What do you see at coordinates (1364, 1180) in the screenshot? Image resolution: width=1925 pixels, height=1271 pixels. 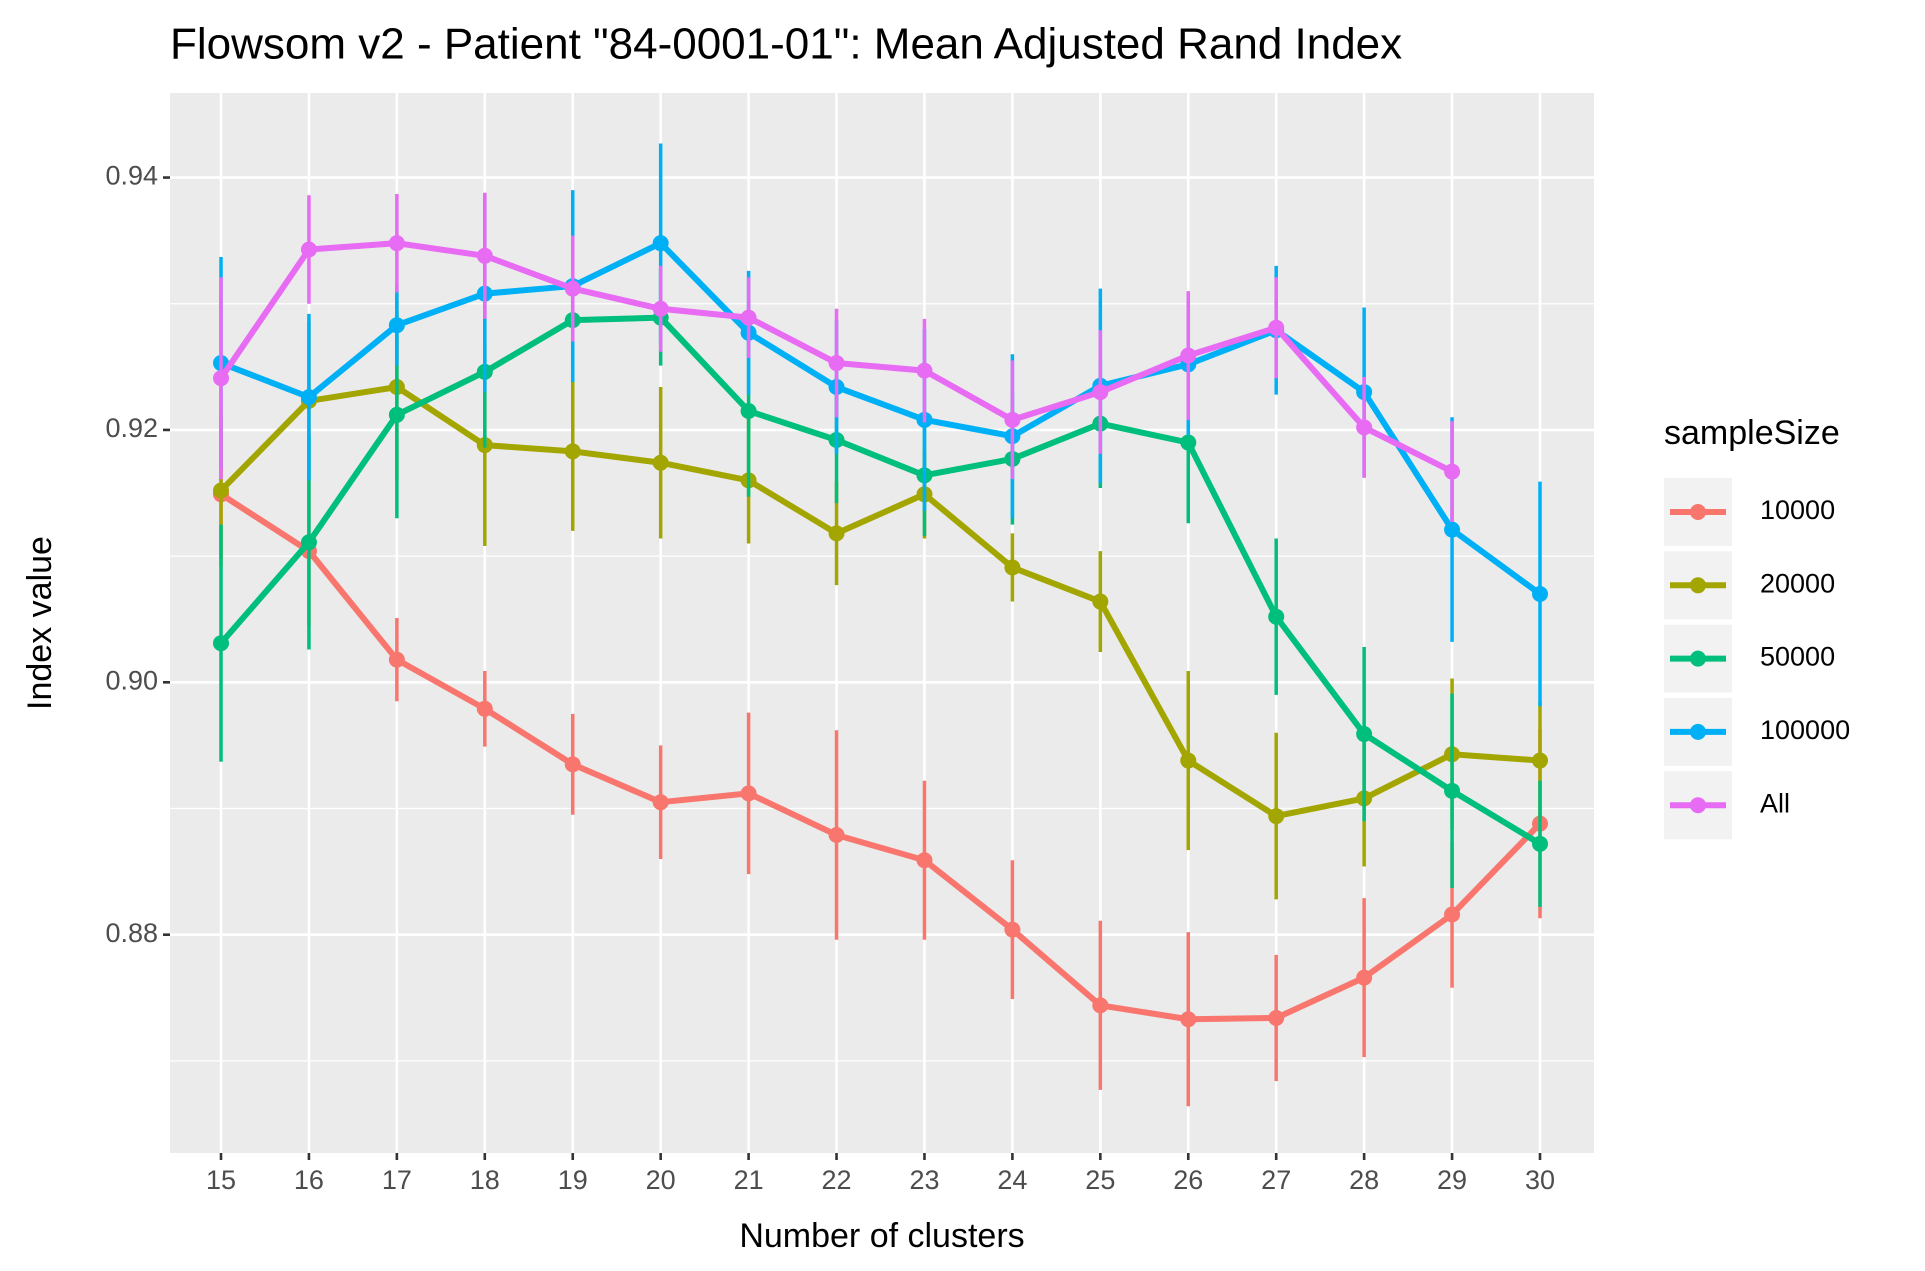 I see `x-tick-label: 28` at bounding box center [1364, 1180].